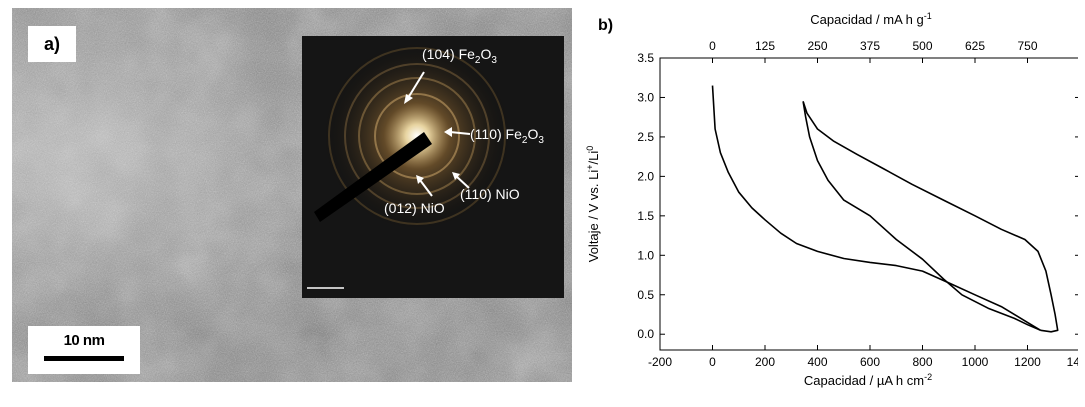 Image resolution: width=1085 pixels, height=407 pixels. What do you see at coordinates (645, 97) in the screenshot?
I see `y-tick-label: 3.0` at bounding box center [645, 97].